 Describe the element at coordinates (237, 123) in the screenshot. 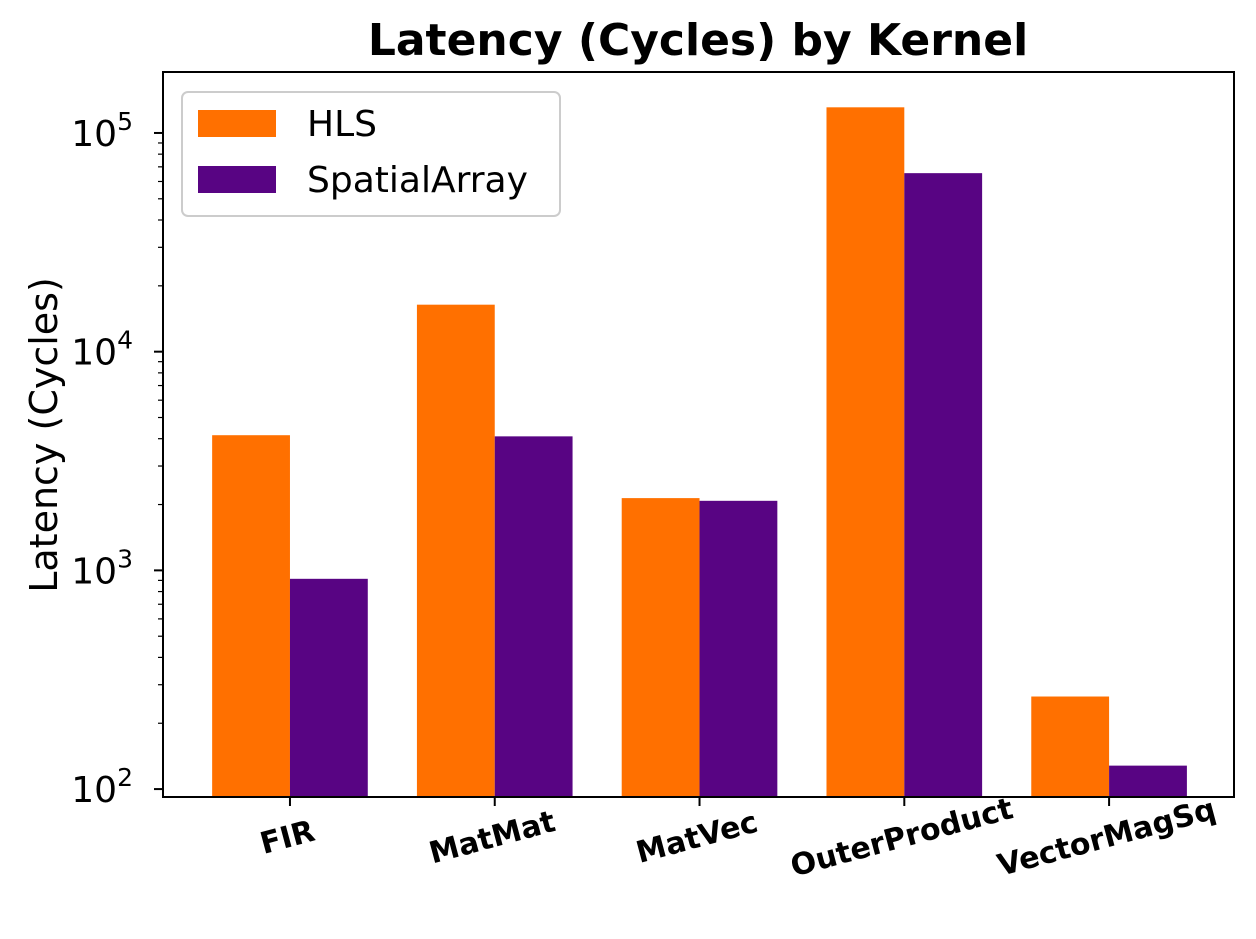

I see `legend-swatch-hls` at that location.